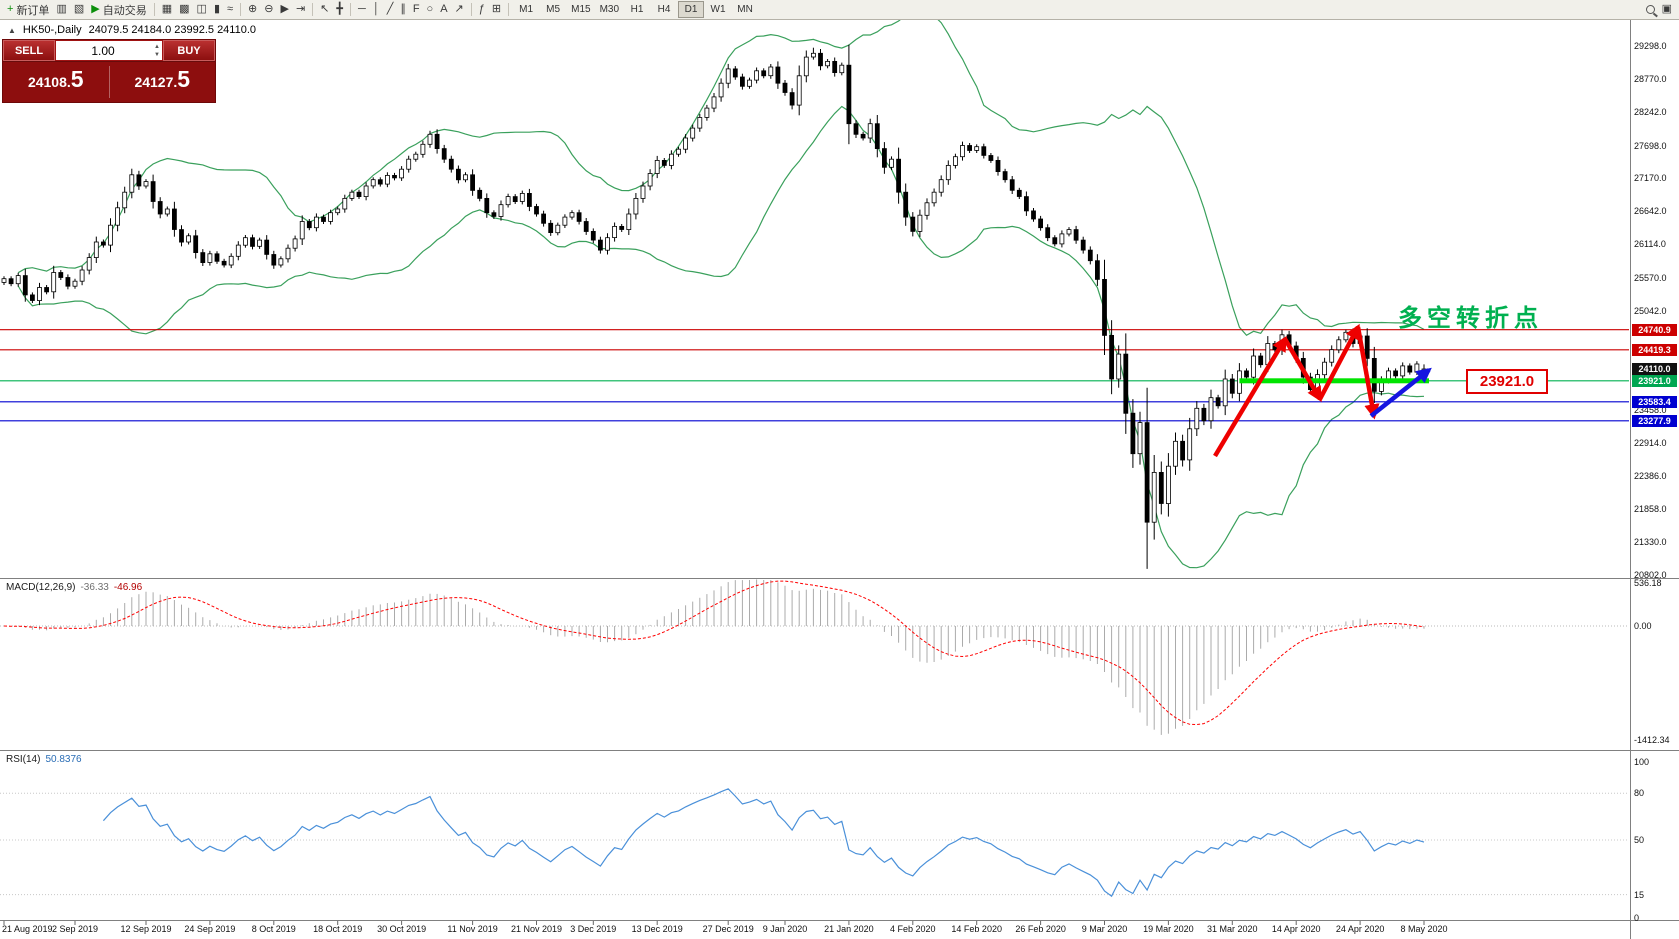 The image size is (1679, 939). What do you see at coordinates (167, 9) in the screenshot?
I see `tile-windows-icon: ▦` at bounding box center [167, 9].